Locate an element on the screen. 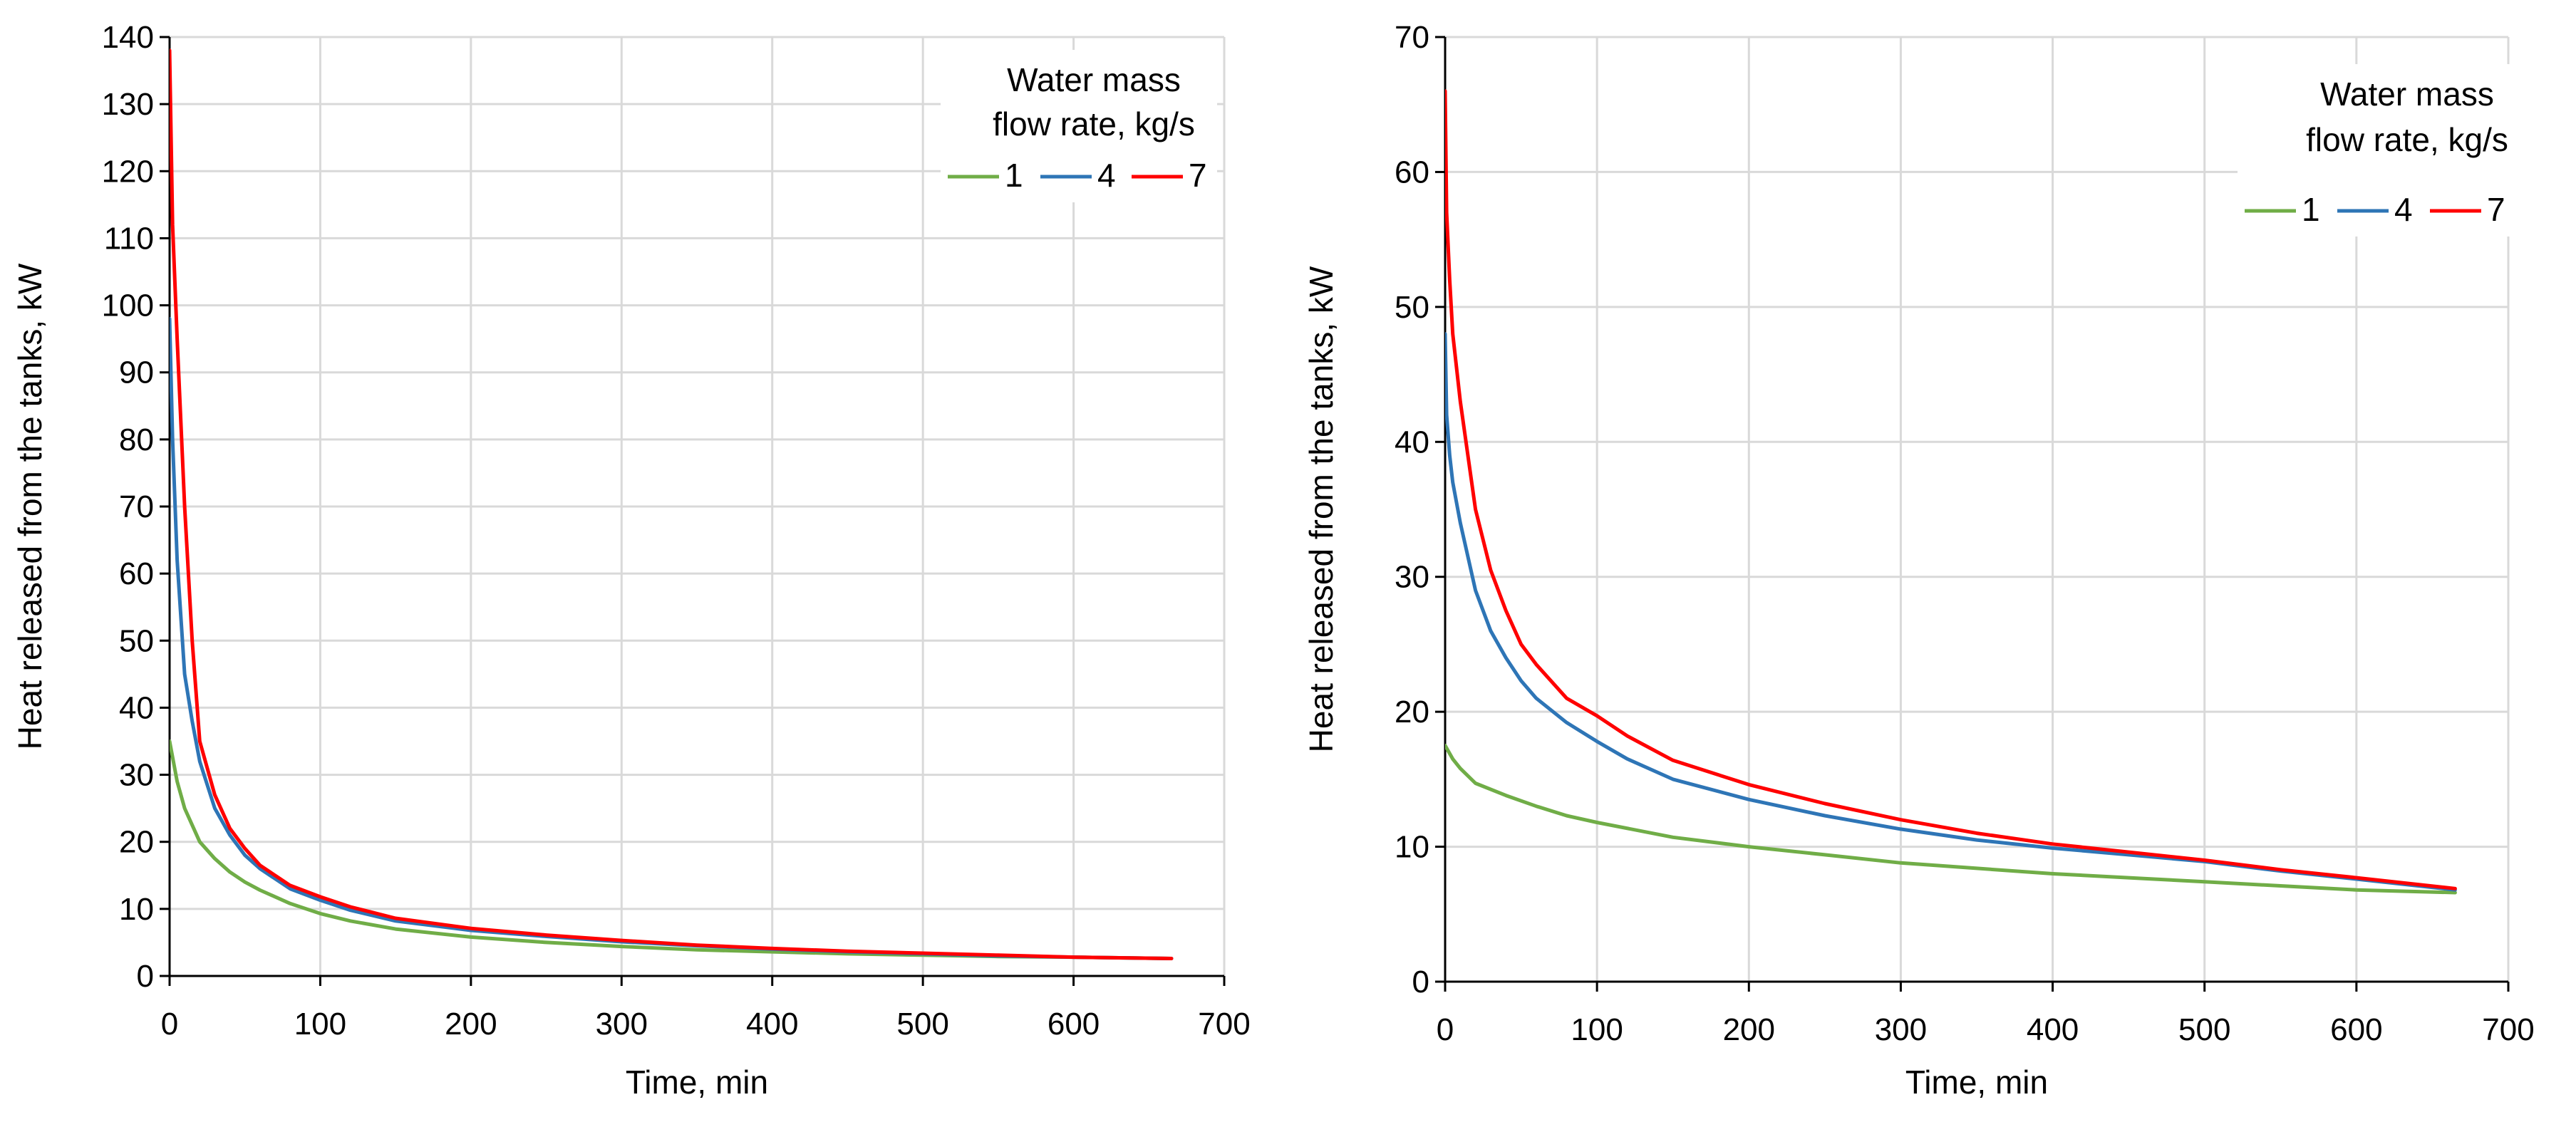 The image size is (2576, 1122). y-tick-label: 100 is located at coordinates (128, 306).